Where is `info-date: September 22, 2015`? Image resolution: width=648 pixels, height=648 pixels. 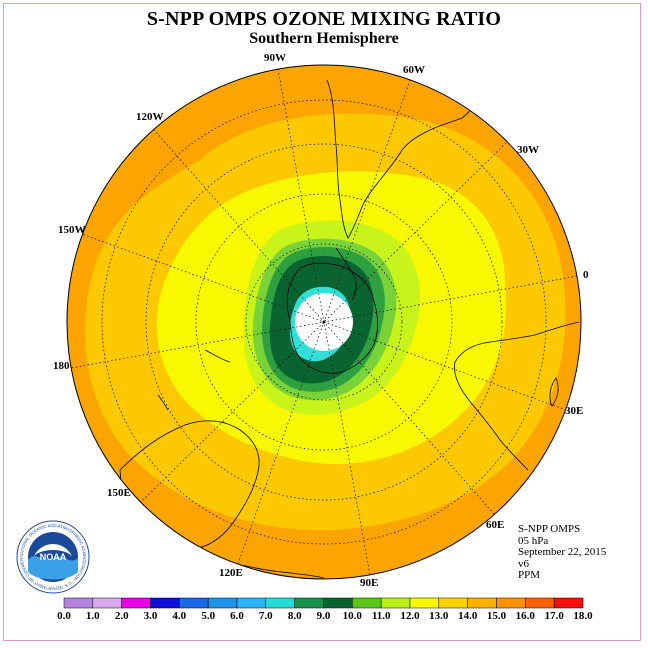
info-date: September 22, 2015 is located at coordinates (562, 552).